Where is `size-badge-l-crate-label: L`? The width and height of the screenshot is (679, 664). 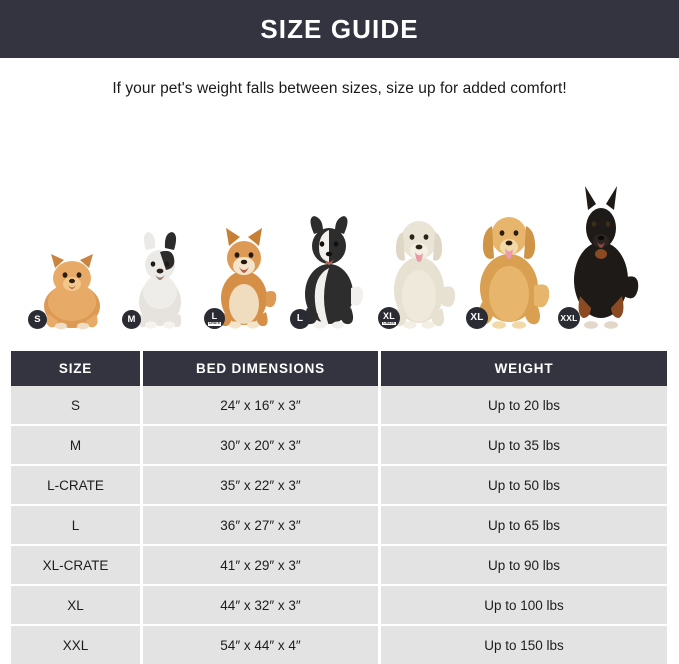
size-badge-l-crate-label: L is located at coordinates (214, 316).